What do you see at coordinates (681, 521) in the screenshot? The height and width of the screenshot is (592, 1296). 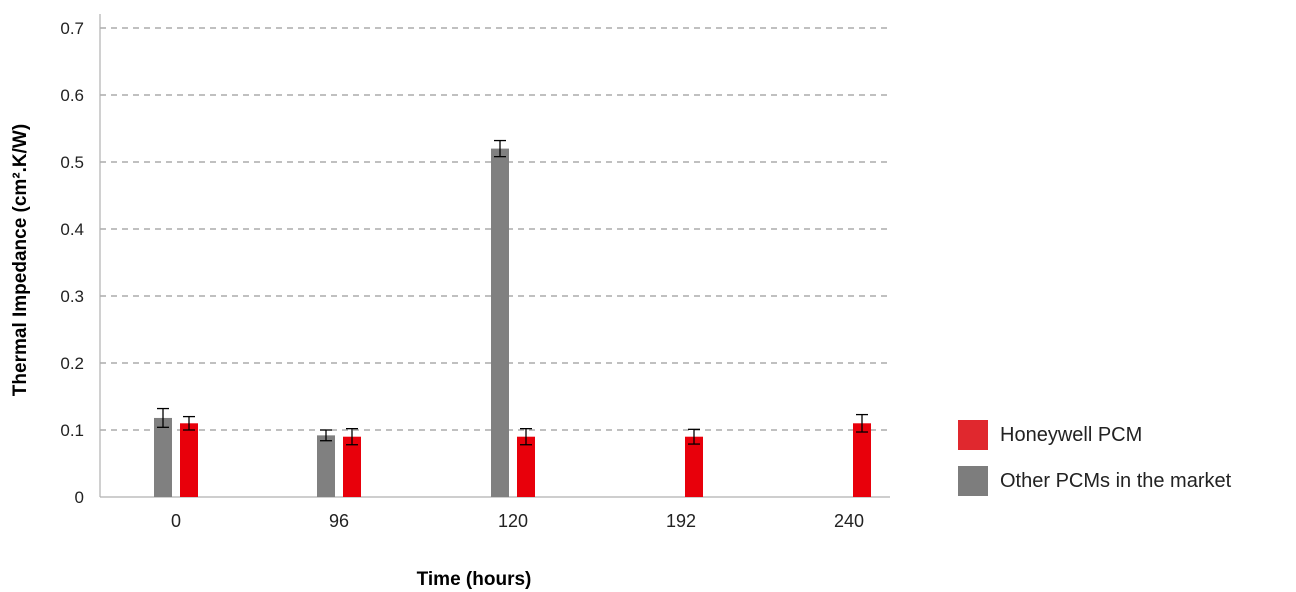 I see `x-tick-label: 192` at bounding box center [681, 521].